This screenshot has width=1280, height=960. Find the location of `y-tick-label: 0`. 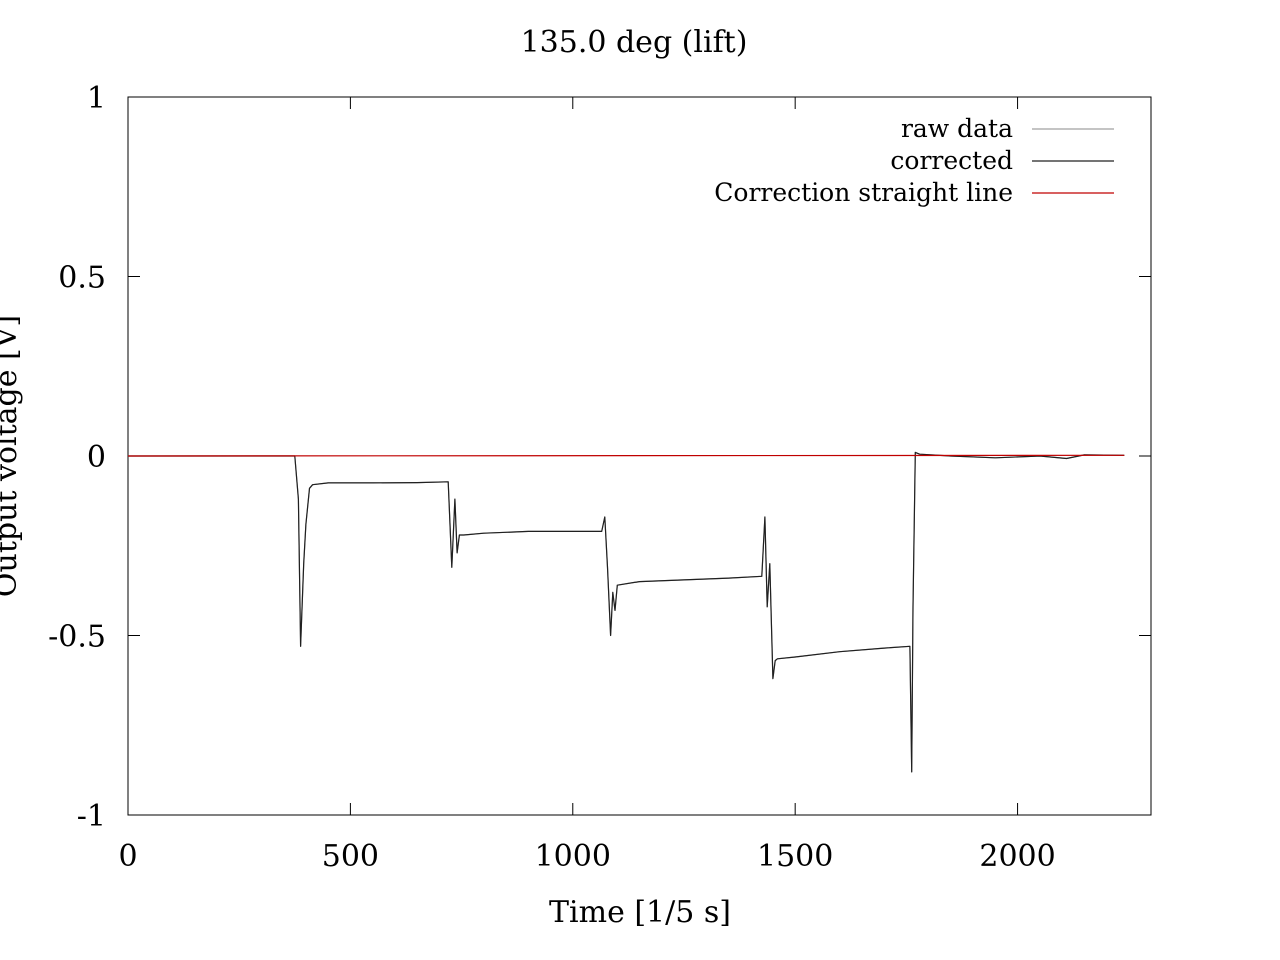

y-tick-label: 0 is located at coordinates (96, 457).